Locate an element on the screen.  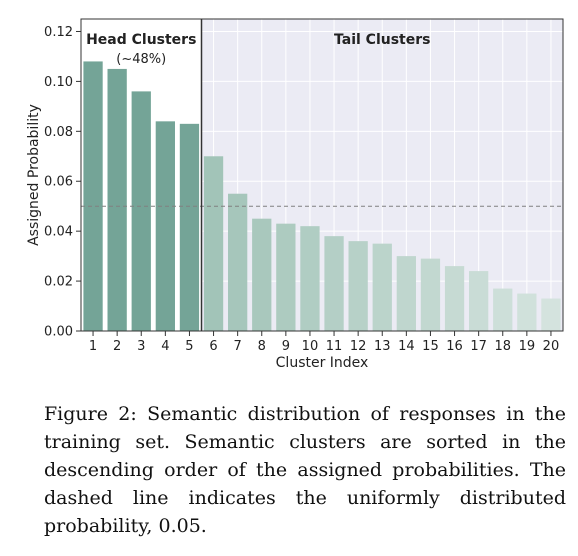
x-tick-label: 10 is located at coordinates (310, 346).